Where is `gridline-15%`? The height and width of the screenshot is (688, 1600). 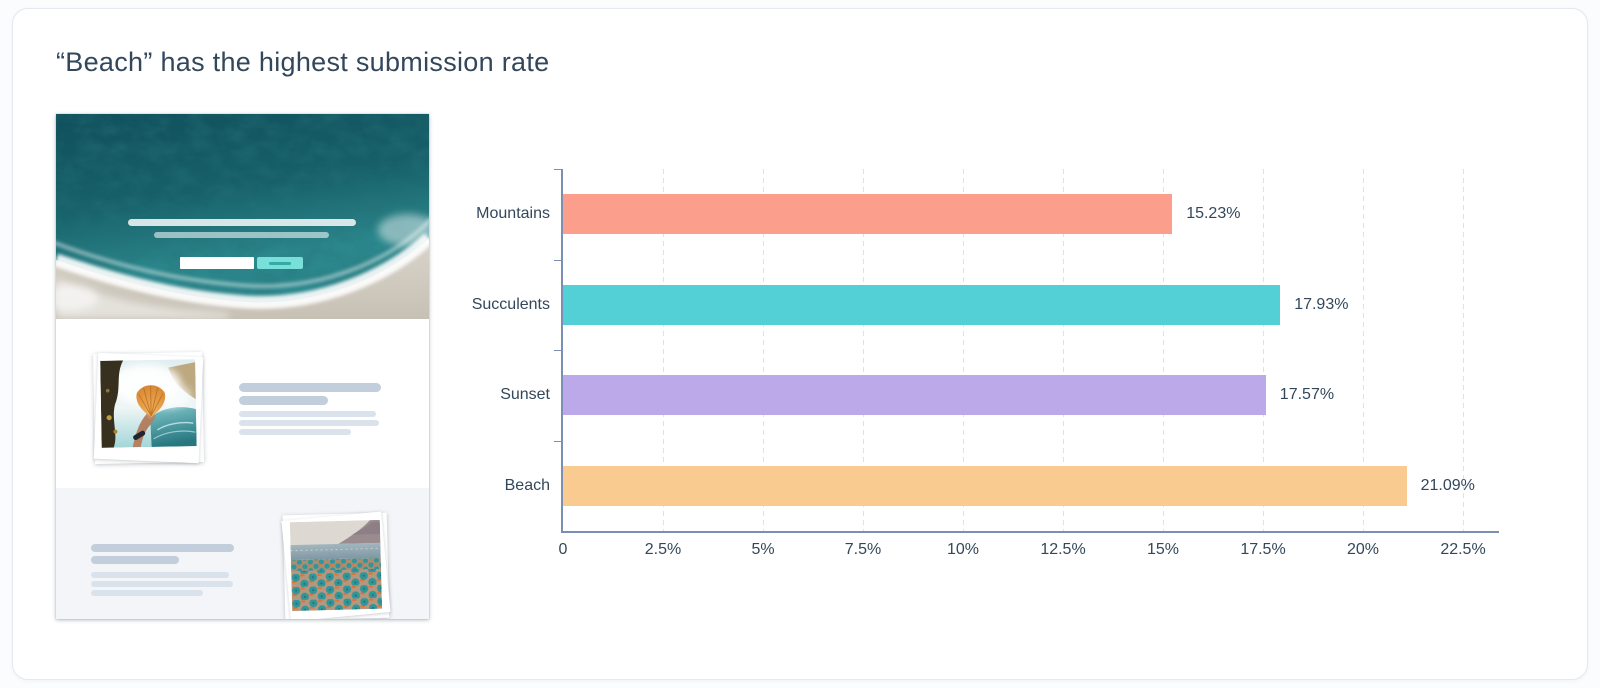
gridline-15% is located at coordinates (1163, 350).